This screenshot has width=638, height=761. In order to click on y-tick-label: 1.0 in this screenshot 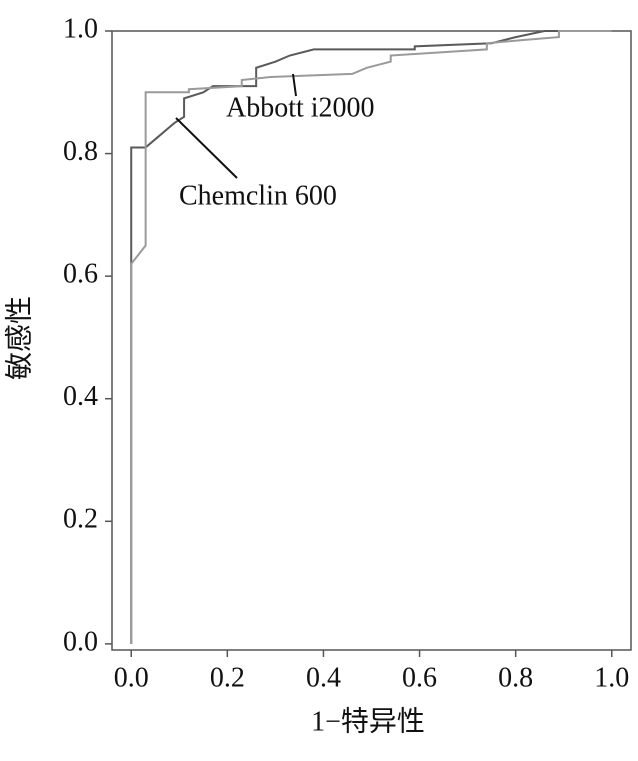, I will do `click(80, 28)`.